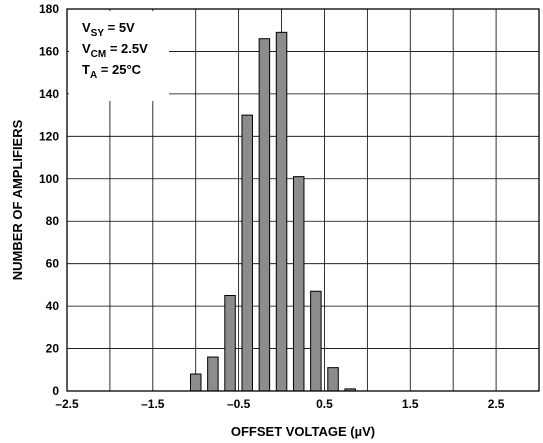  I want to click on condition-line: VCM = 2.5V, so click(115, 50).